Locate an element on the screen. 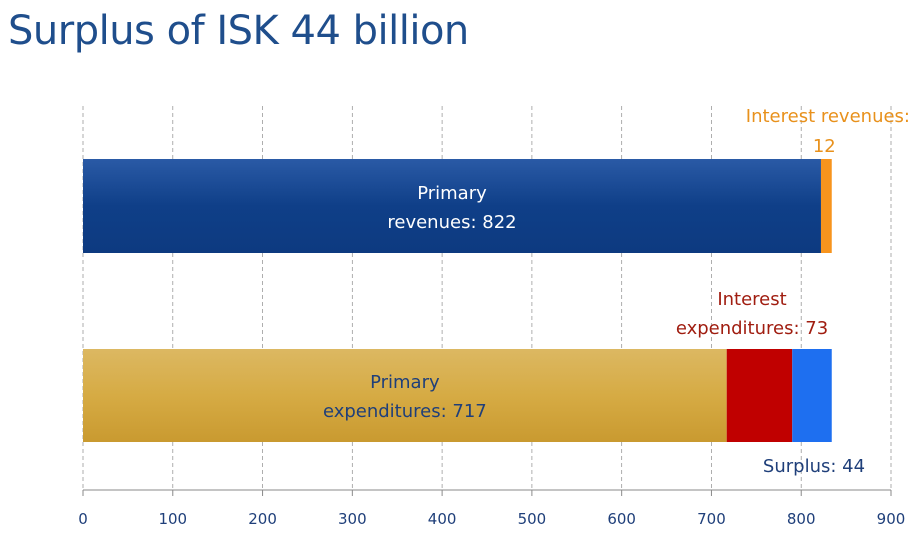  x-tick-label: 900 is located at coordinates (891, 519).